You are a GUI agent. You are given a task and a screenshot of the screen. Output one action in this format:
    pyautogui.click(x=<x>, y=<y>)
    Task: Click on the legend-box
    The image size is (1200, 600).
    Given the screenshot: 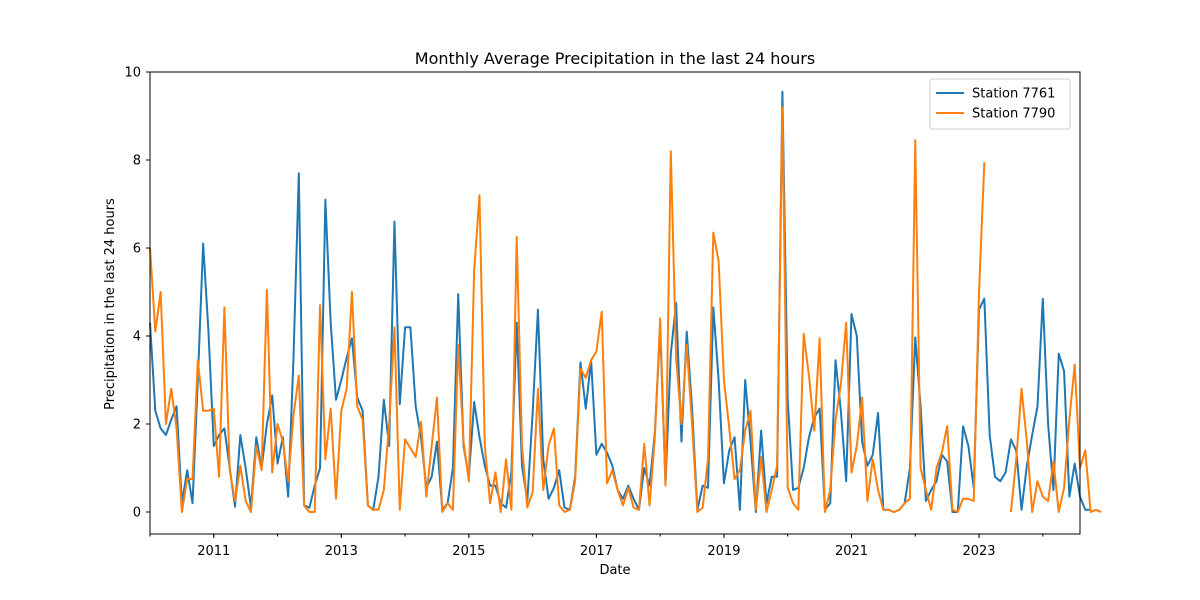 What is the action you would take?
    pyautogui.click(x=1000, y=104)
    